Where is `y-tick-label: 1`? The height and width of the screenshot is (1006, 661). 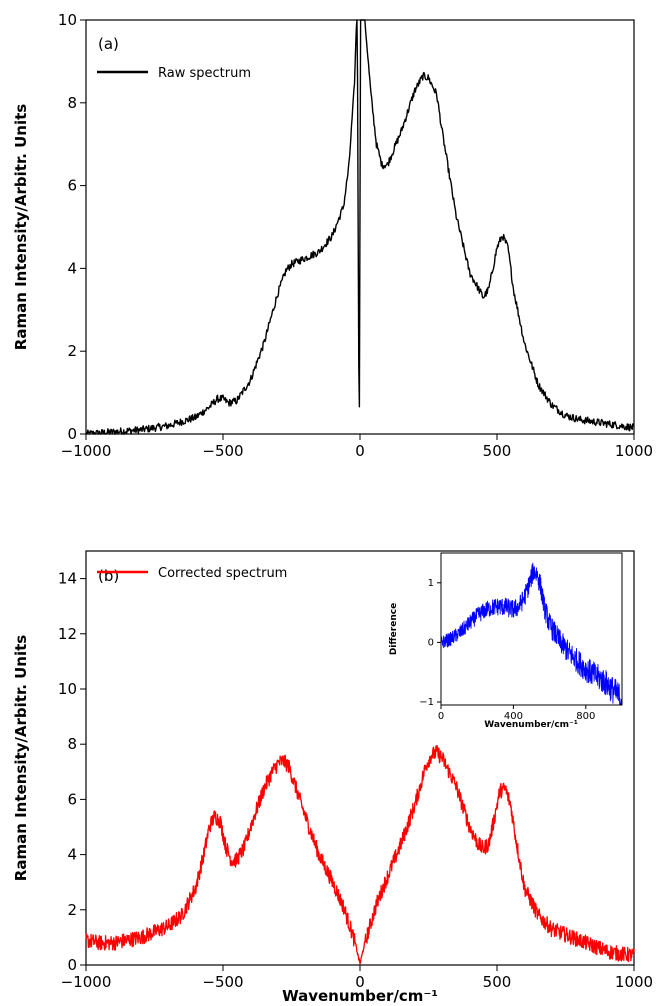 y-tick-label: 1 is located at coordinates (431, 583).